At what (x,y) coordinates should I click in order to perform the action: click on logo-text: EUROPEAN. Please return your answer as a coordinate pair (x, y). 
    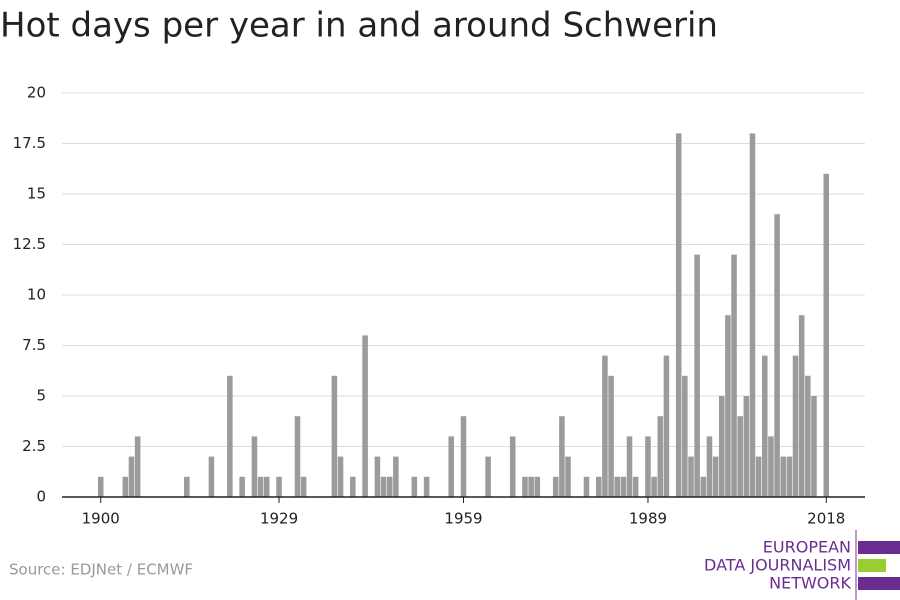
    Looking at the image, I should click on (807, 547).